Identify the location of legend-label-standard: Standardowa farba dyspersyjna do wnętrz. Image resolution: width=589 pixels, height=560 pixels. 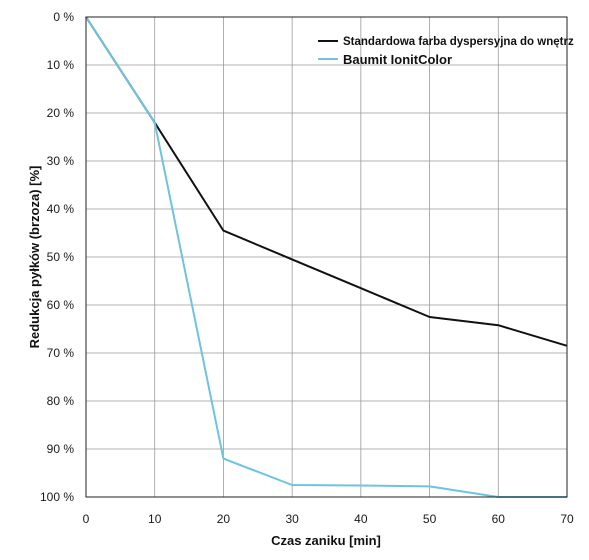
(458, 42).